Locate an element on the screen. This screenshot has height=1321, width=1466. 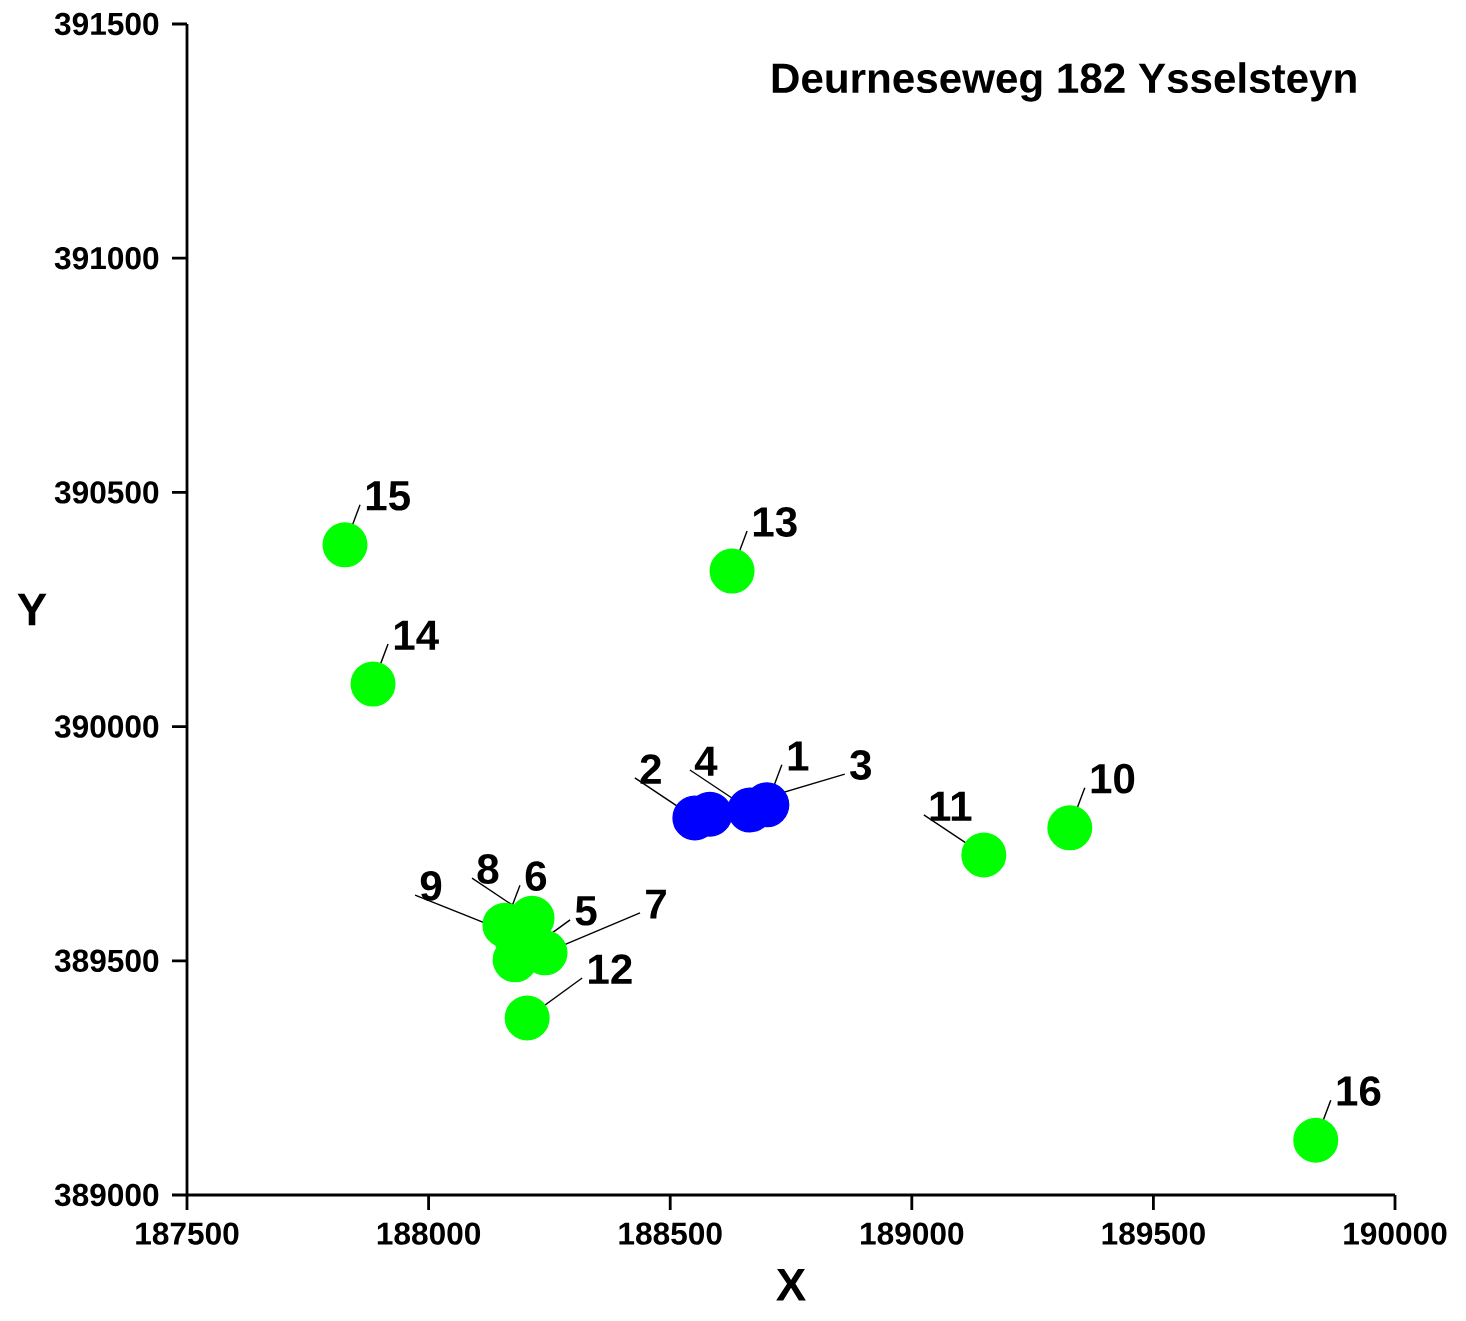
annotation: 14 is located at coordinates (416, 635).